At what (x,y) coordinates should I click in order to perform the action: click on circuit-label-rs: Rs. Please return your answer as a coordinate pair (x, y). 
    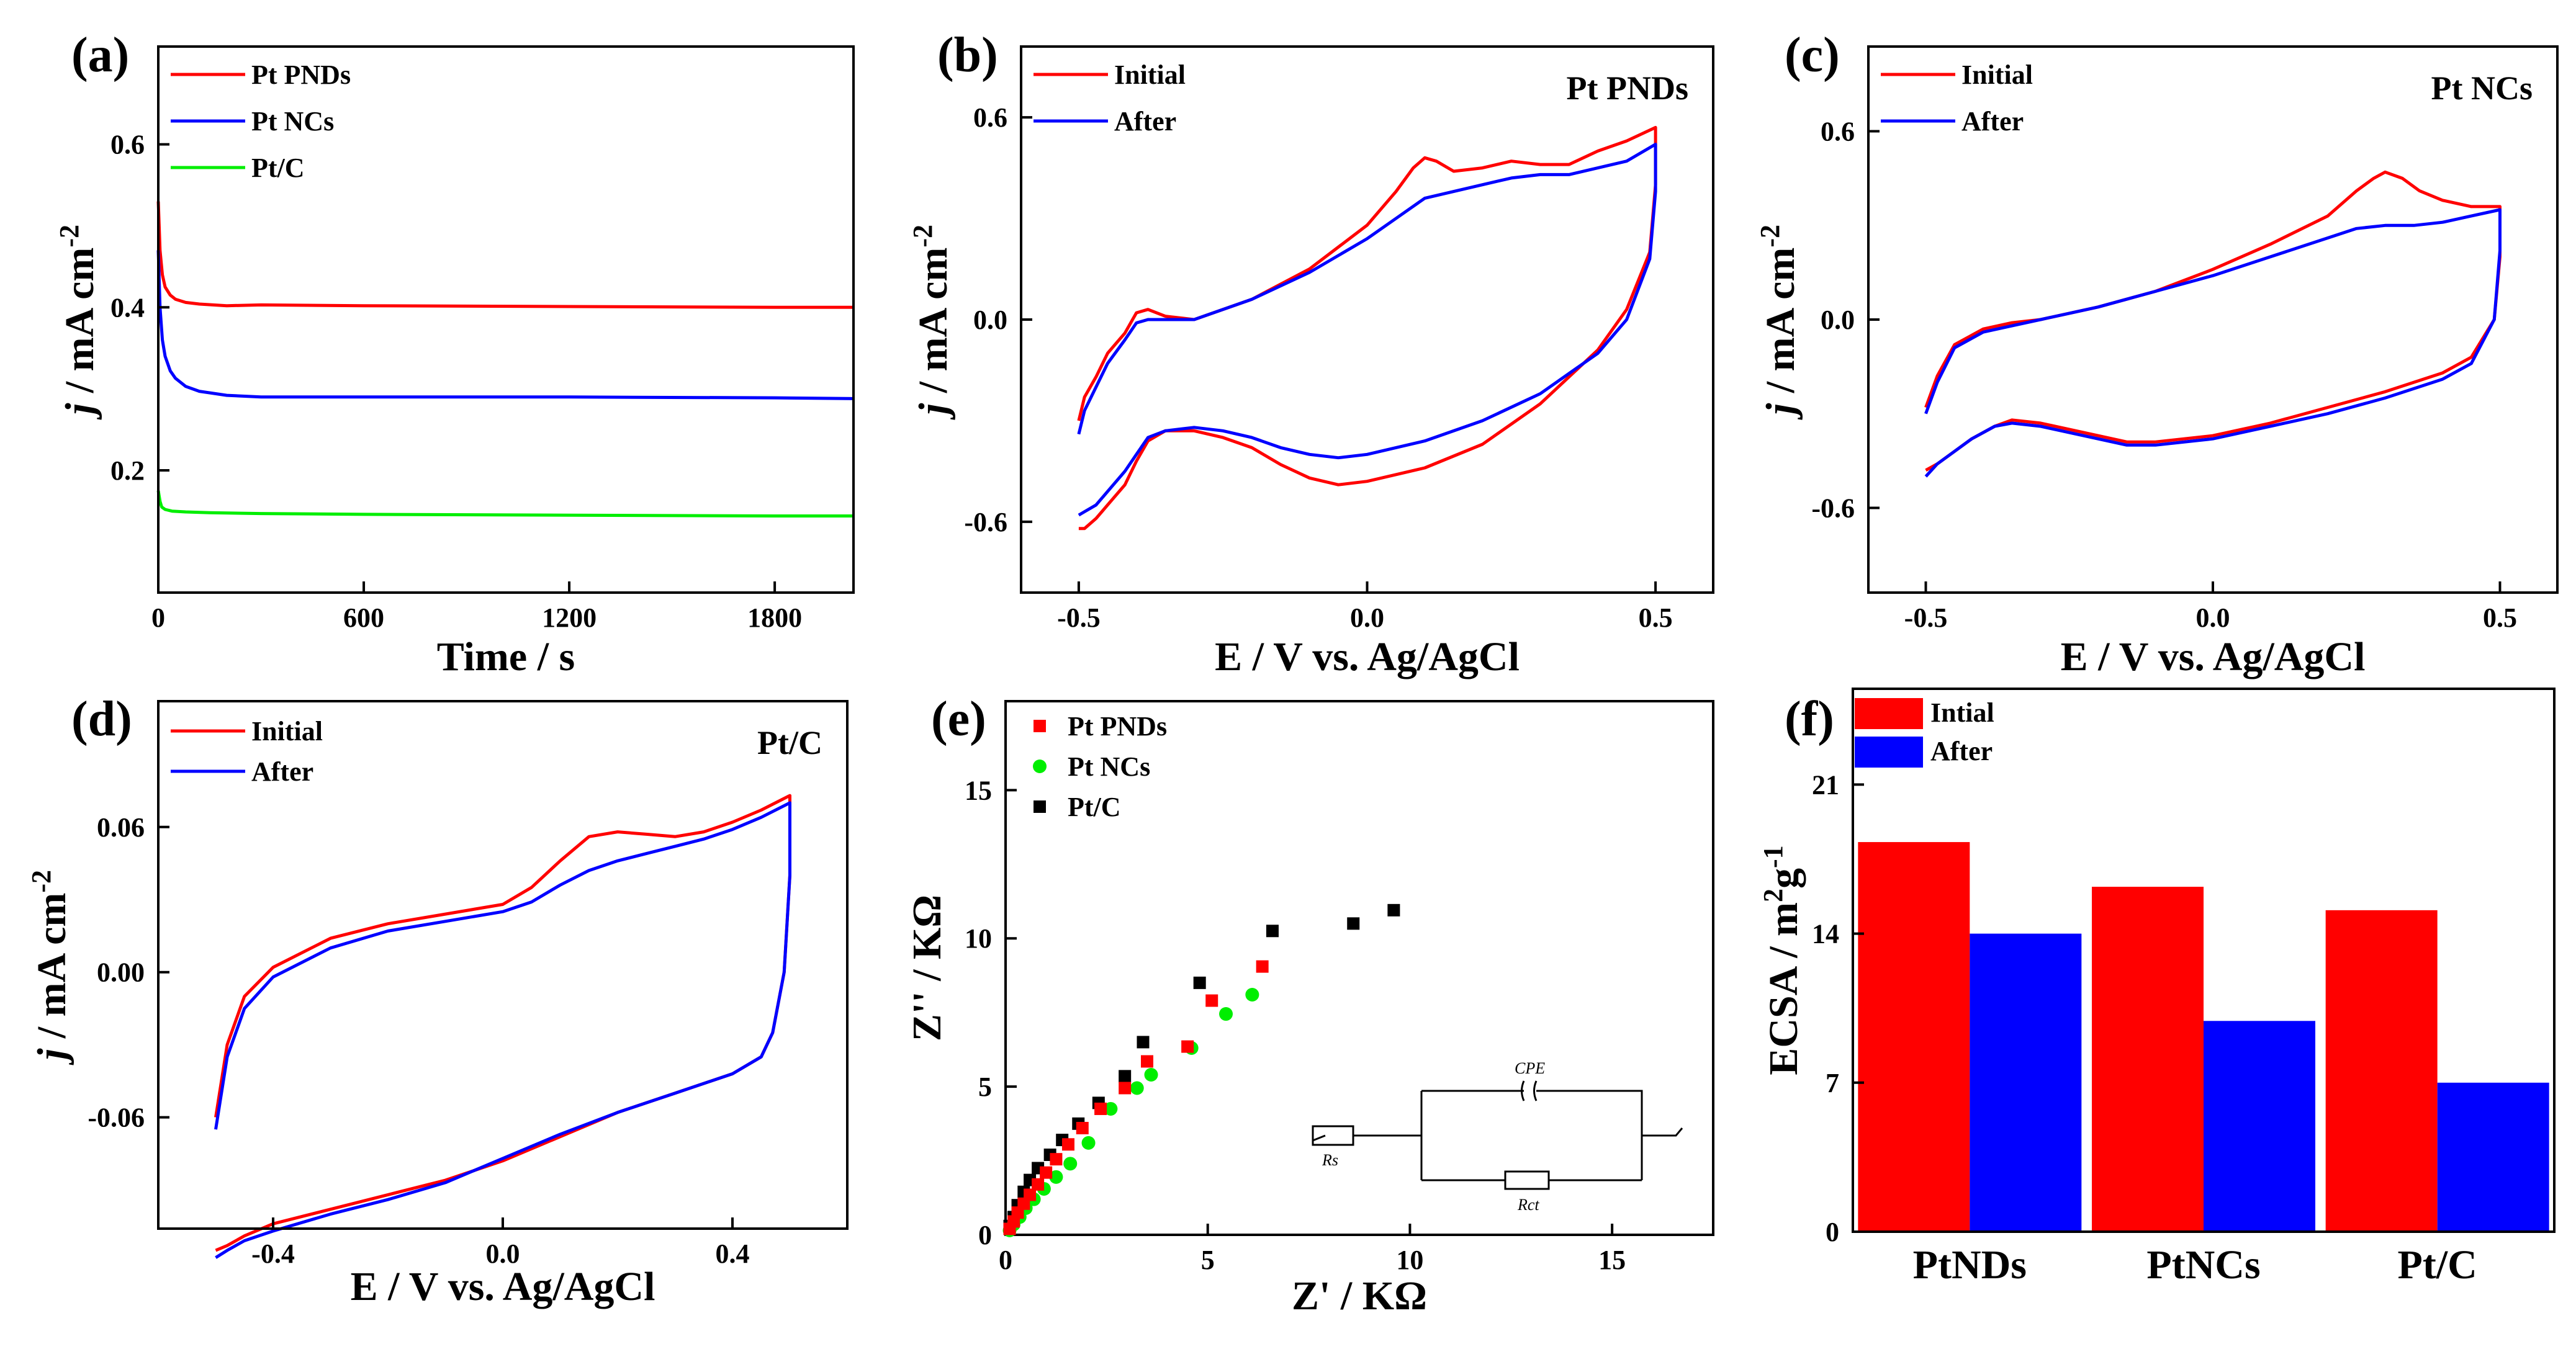
    Looking at the image, I should click on (1330, 1160).